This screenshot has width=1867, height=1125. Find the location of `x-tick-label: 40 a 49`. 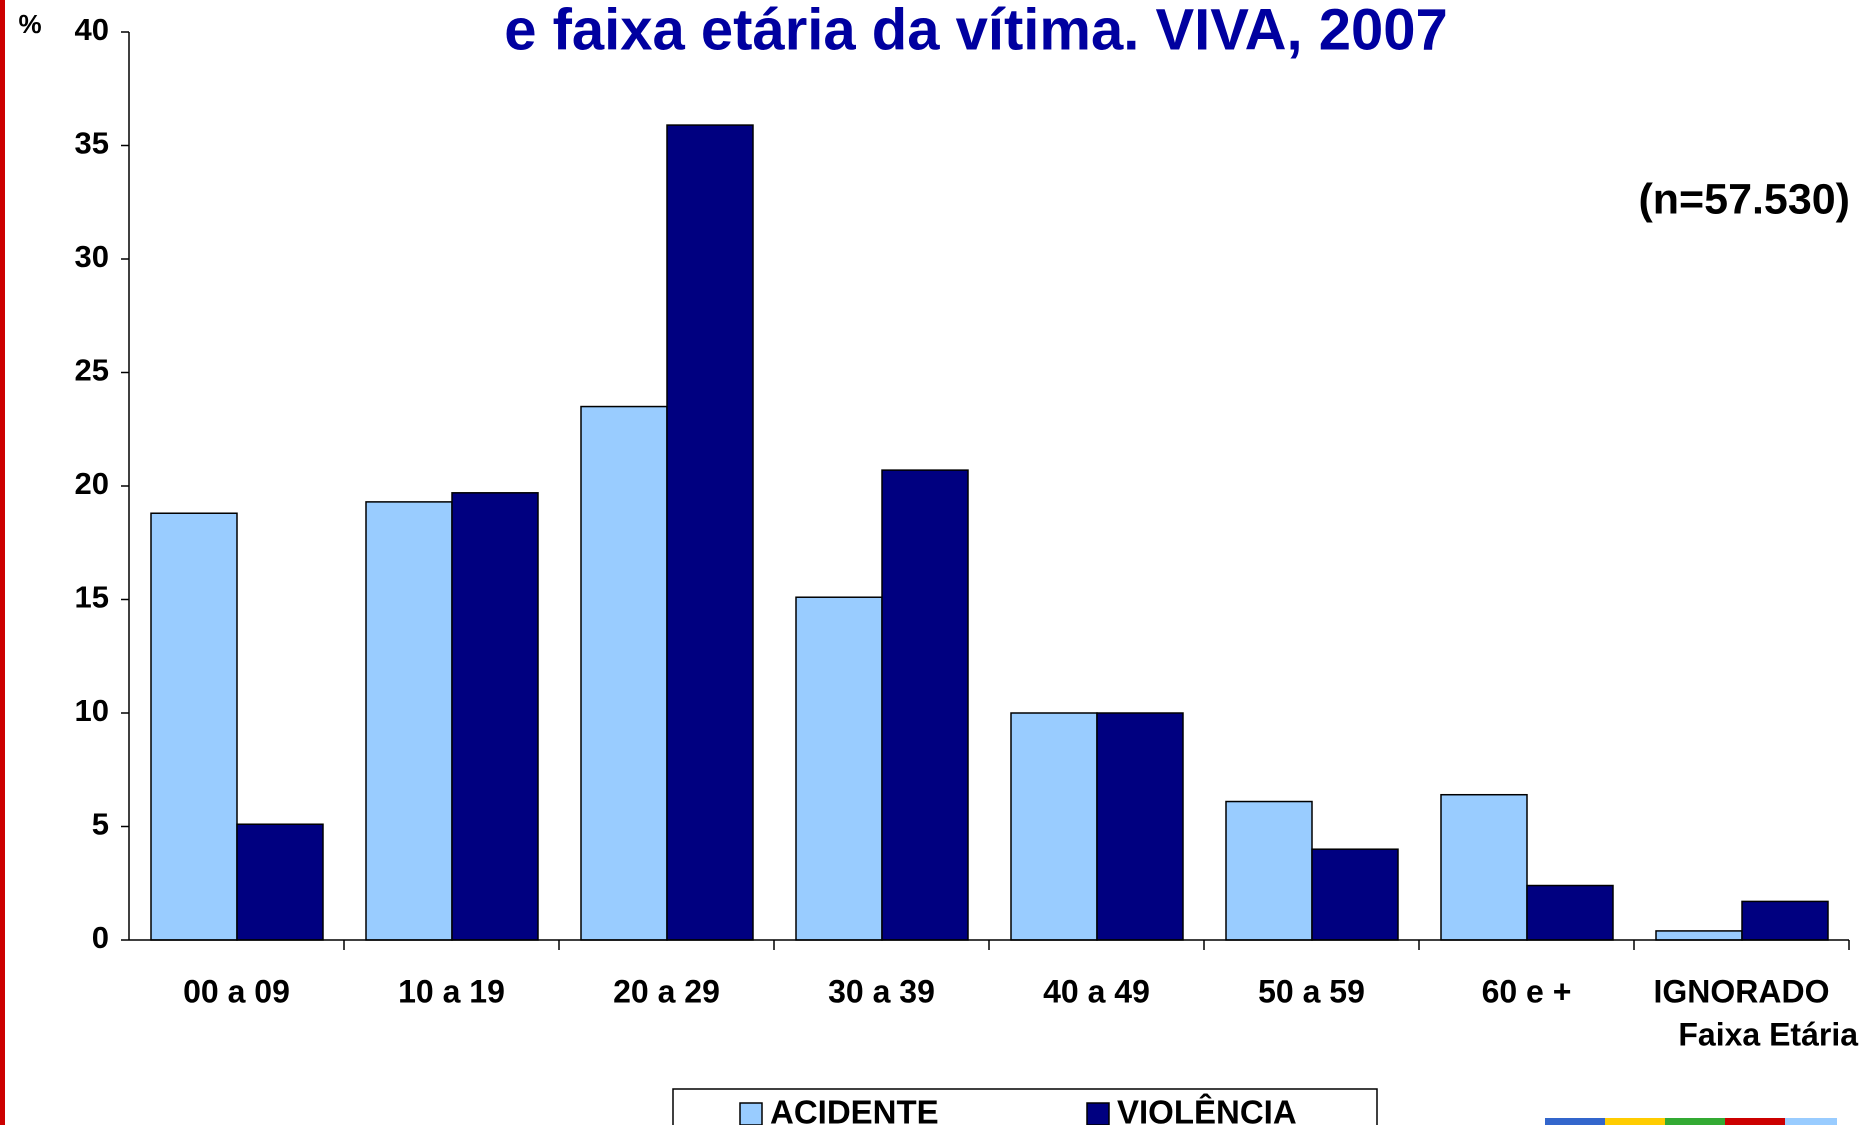

x-tick-label: 40 a 49 is located at coordinates (1096, 991).